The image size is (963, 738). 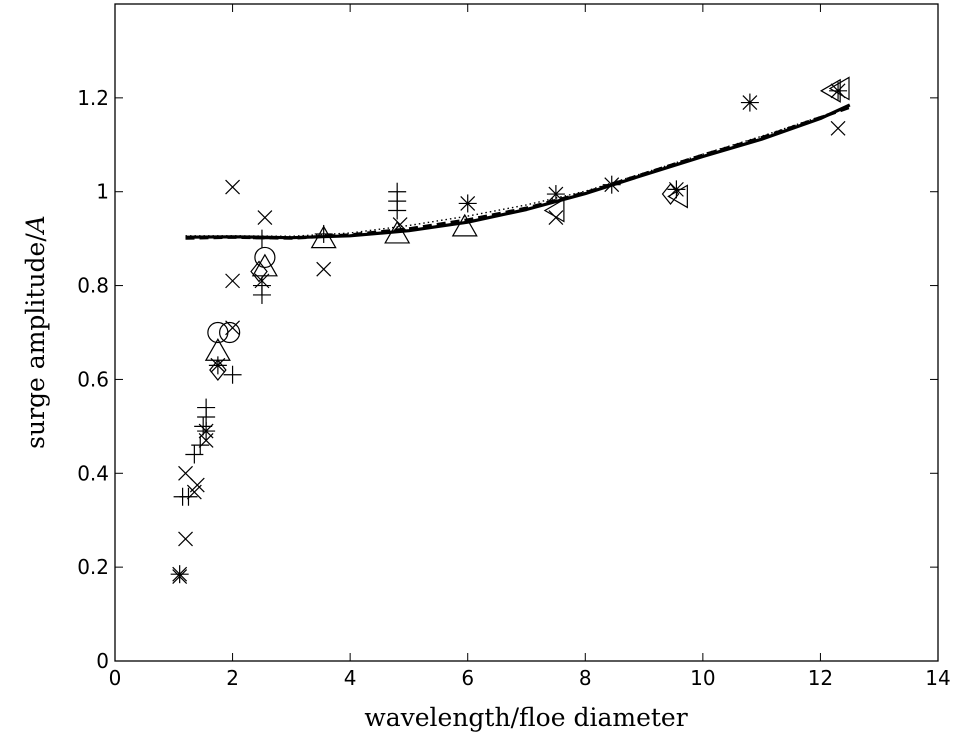 What do you see at coordinates (115, 678) in the screenshot?
I see `x-tick-label: 0` at bounding box center [115, 678].